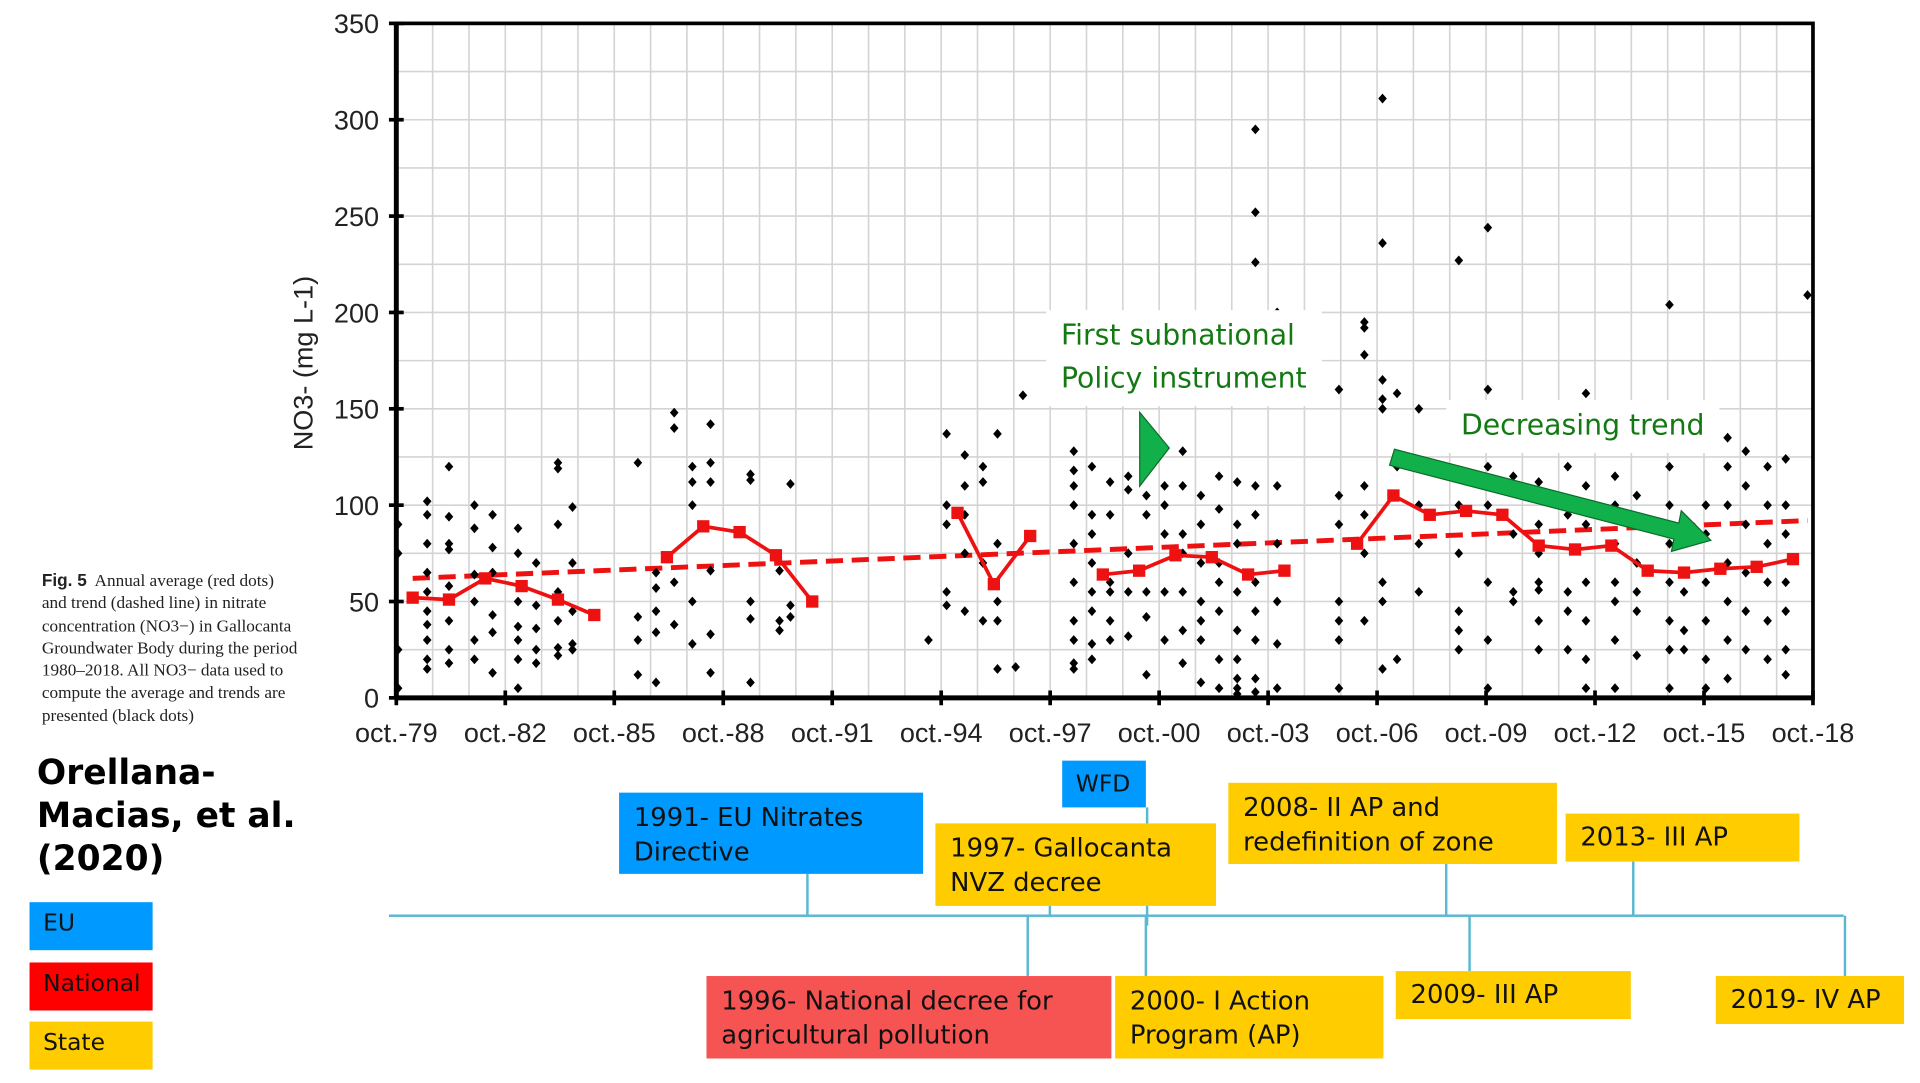 The height and width of the screenshot is (1083, 1920). I want to click on timeline-axis, so click(1116, 915).